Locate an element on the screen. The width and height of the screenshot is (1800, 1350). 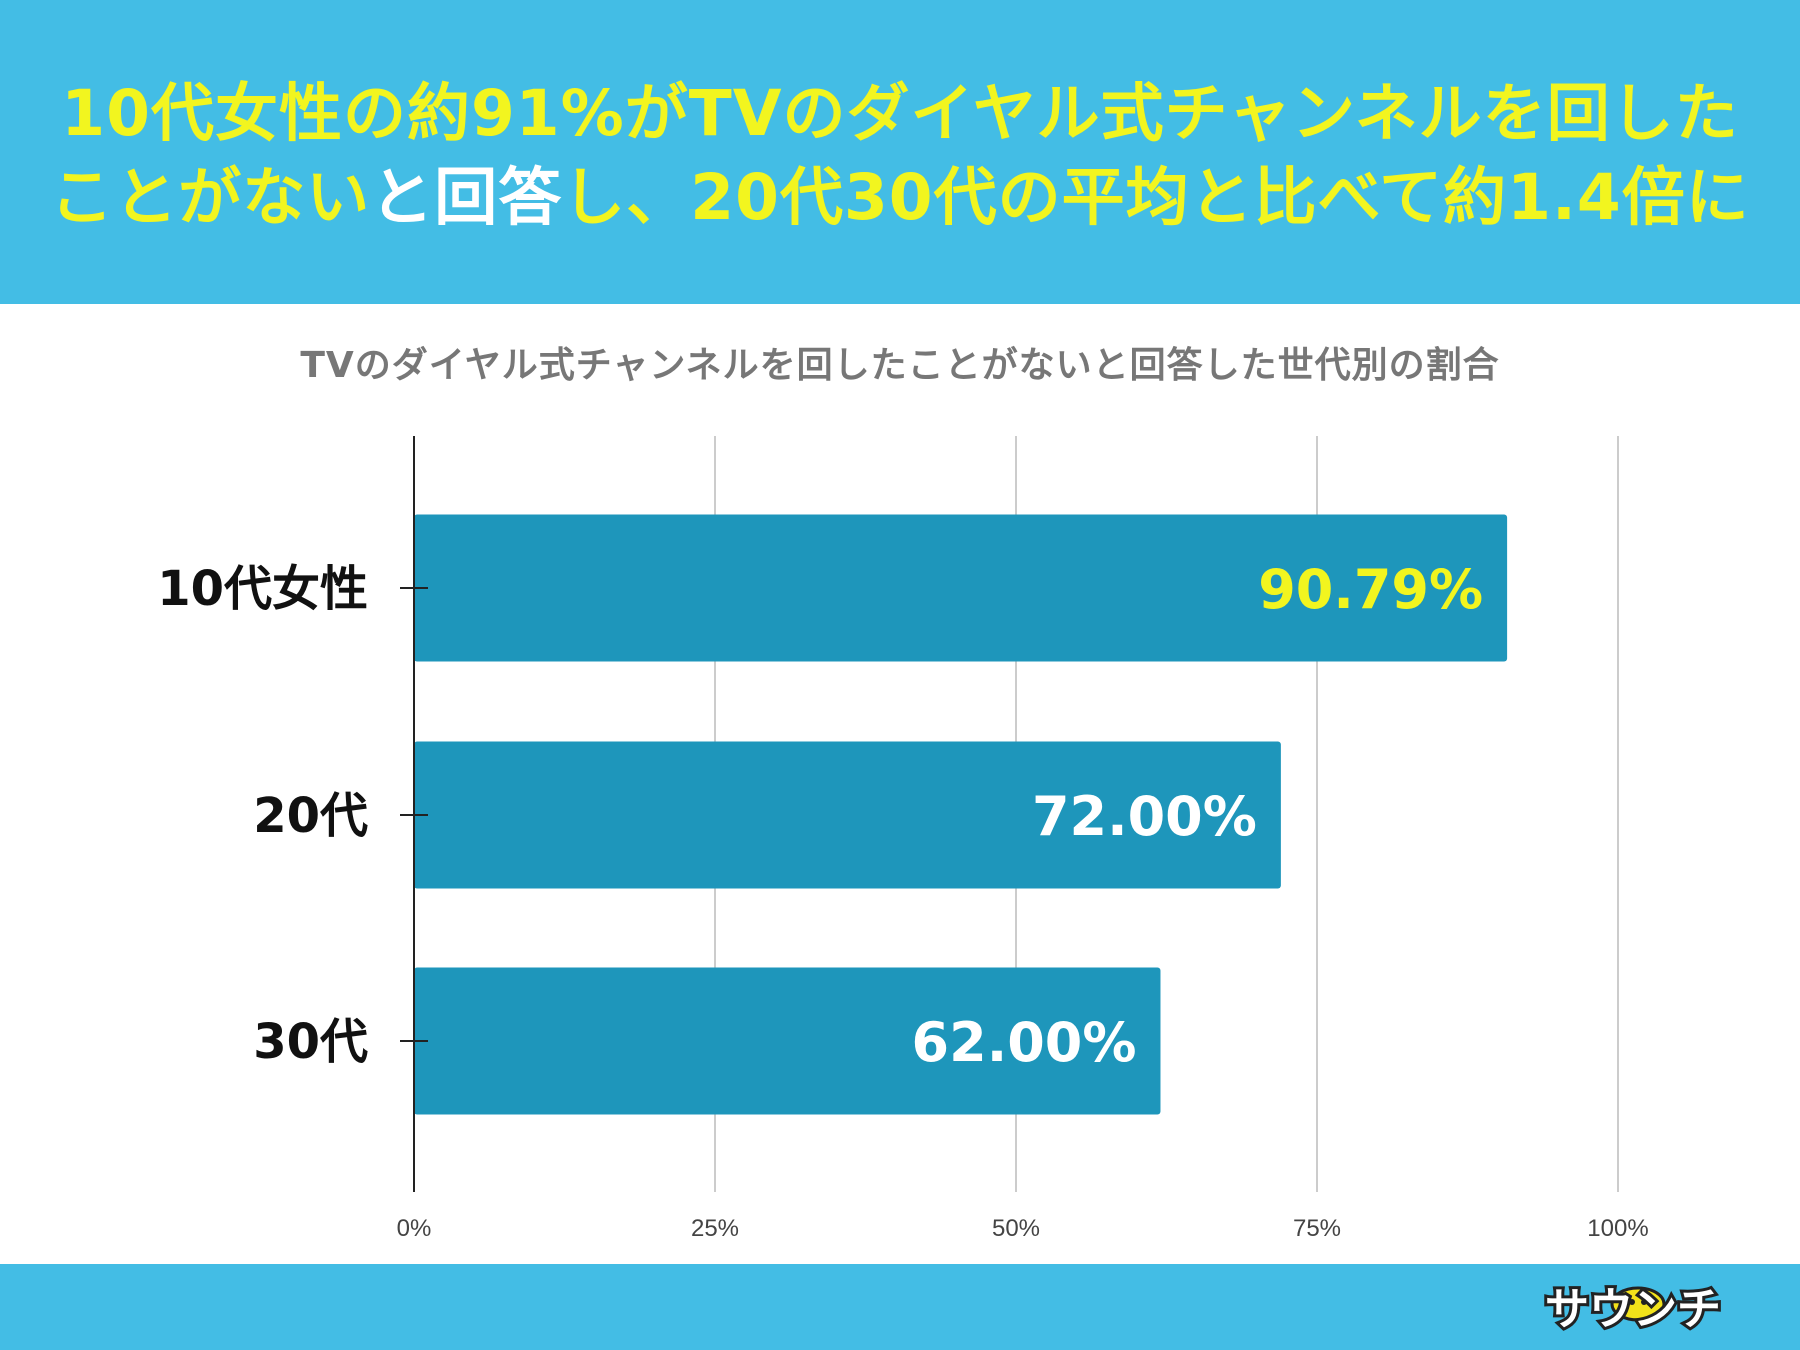
x-tick-label: 100% is located at coordinates (1617, 1228).